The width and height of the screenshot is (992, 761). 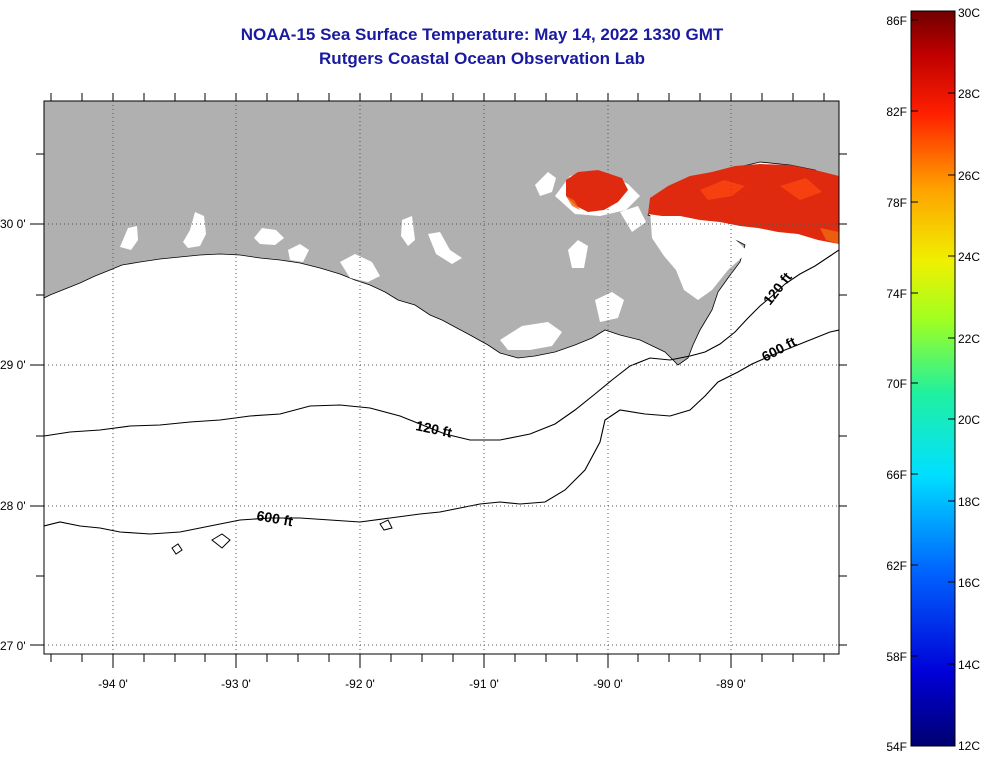 I want to click on contour-label-120-west: 120 ft, so click(x=433, y=428).